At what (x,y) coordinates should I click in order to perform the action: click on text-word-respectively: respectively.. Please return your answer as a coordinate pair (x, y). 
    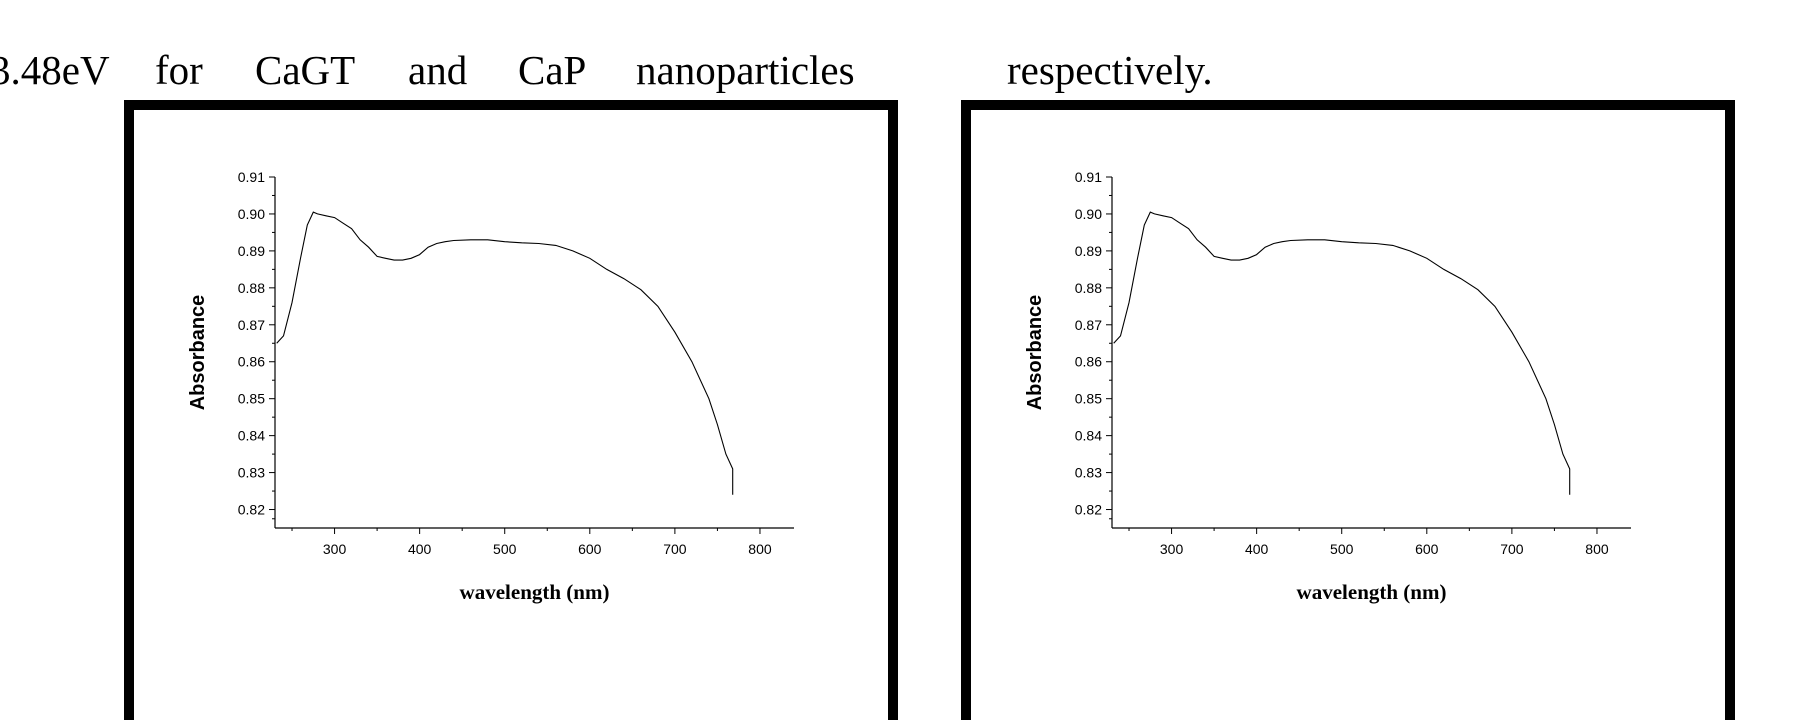
    Looking at the image, I should click on (1110, 70).